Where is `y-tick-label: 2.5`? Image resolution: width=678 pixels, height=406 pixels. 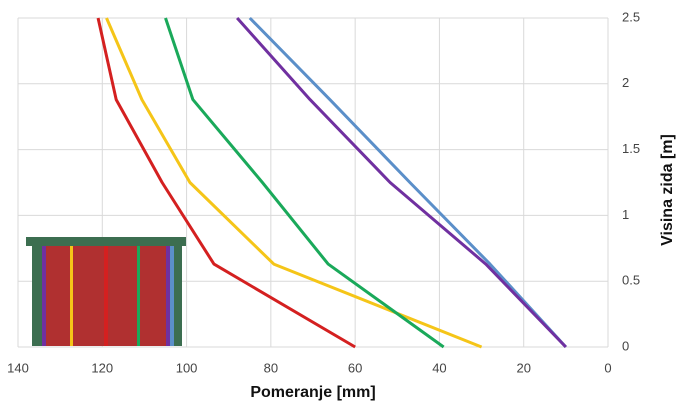
y-tick-label: 2.5 is located at coordinates (631, 16).